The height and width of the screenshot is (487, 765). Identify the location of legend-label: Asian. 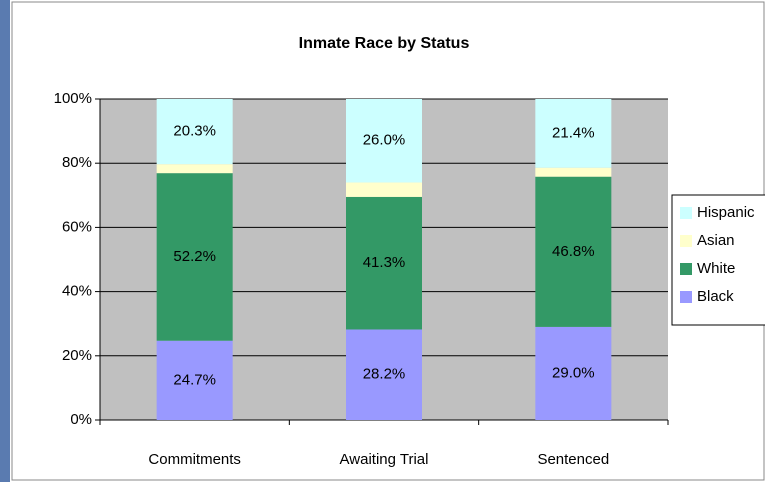
(716, 240).